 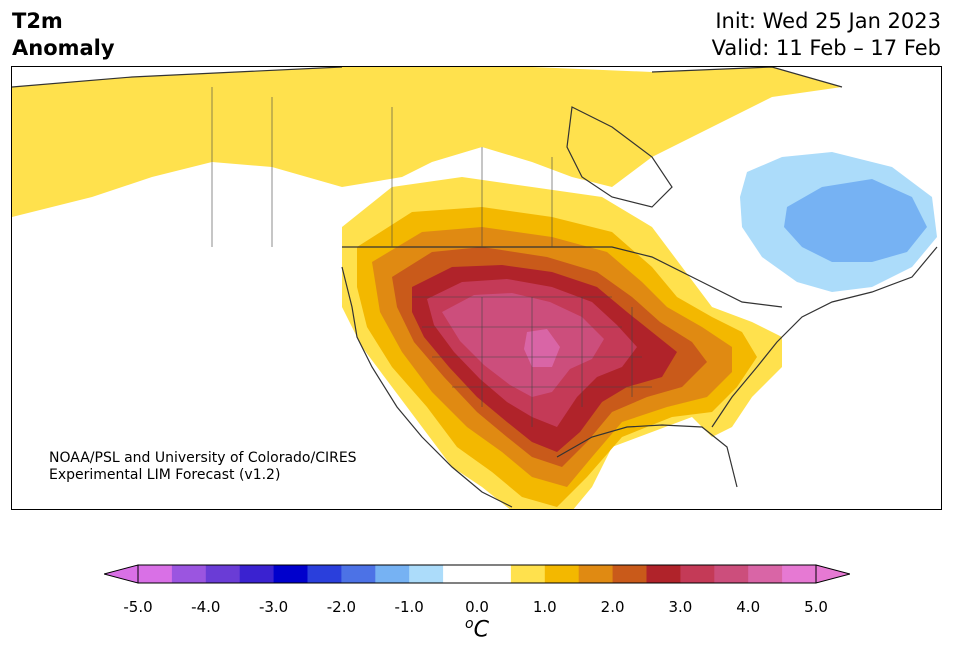 I want to click on anomaly-region-pink, so click(x=542, y=348).